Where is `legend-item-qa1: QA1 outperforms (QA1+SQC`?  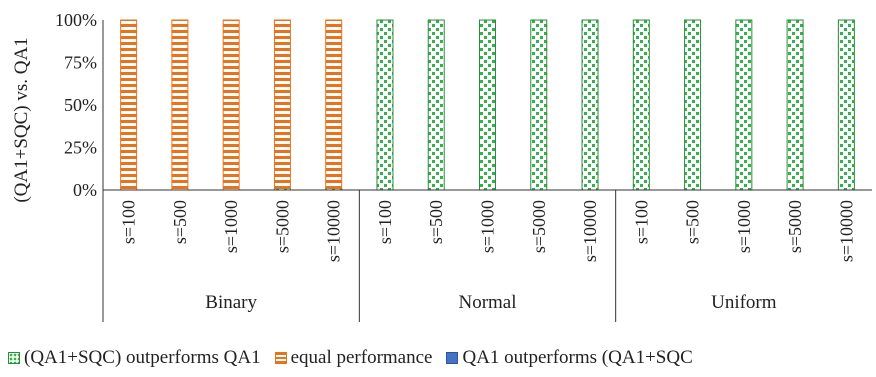
legend-item-qa1: QA1 outperforms (QA1+SQC is located at coordinates (569, 358).